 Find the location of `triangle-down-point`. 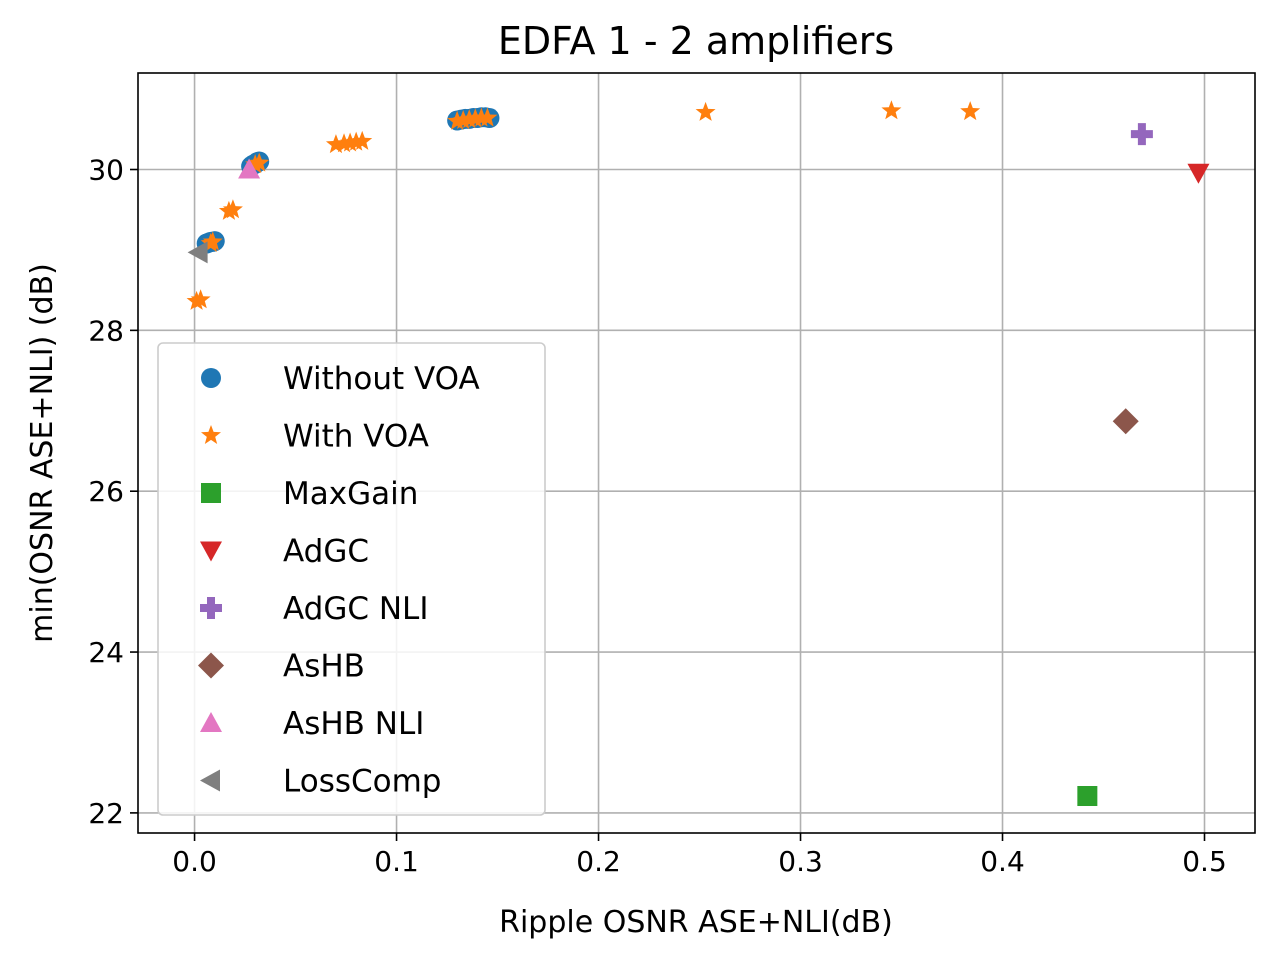

triangle-down-point is located at coordinates (1198, 173).